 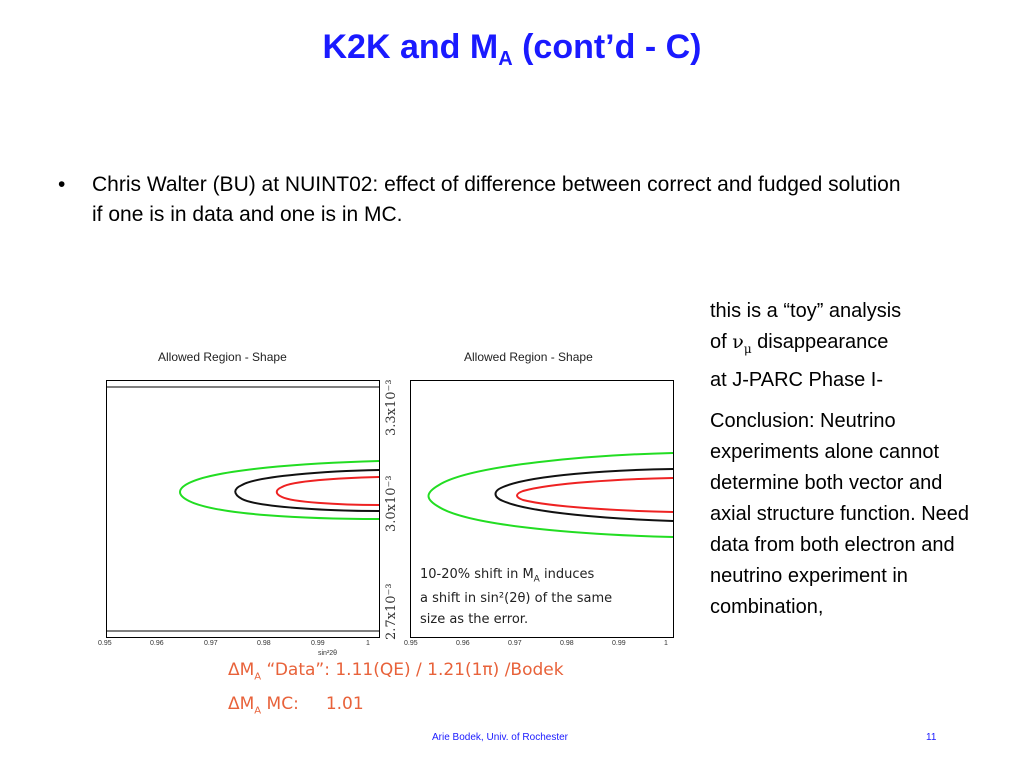 I want to click on y-tick-2: 3.0x10⁻³, so click(x=391, y=503).